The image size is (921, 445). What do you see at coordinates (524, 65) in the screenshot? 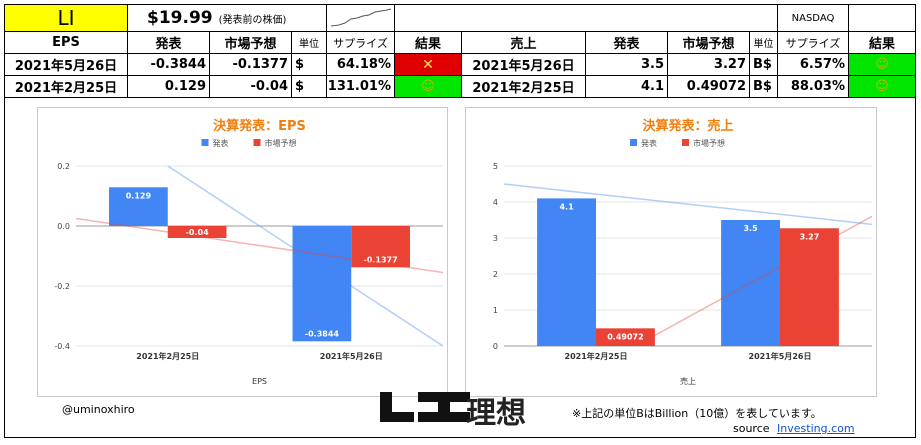
I see `sales-row-1-date: 2021年5月26日` at bounding box center [524, 65].